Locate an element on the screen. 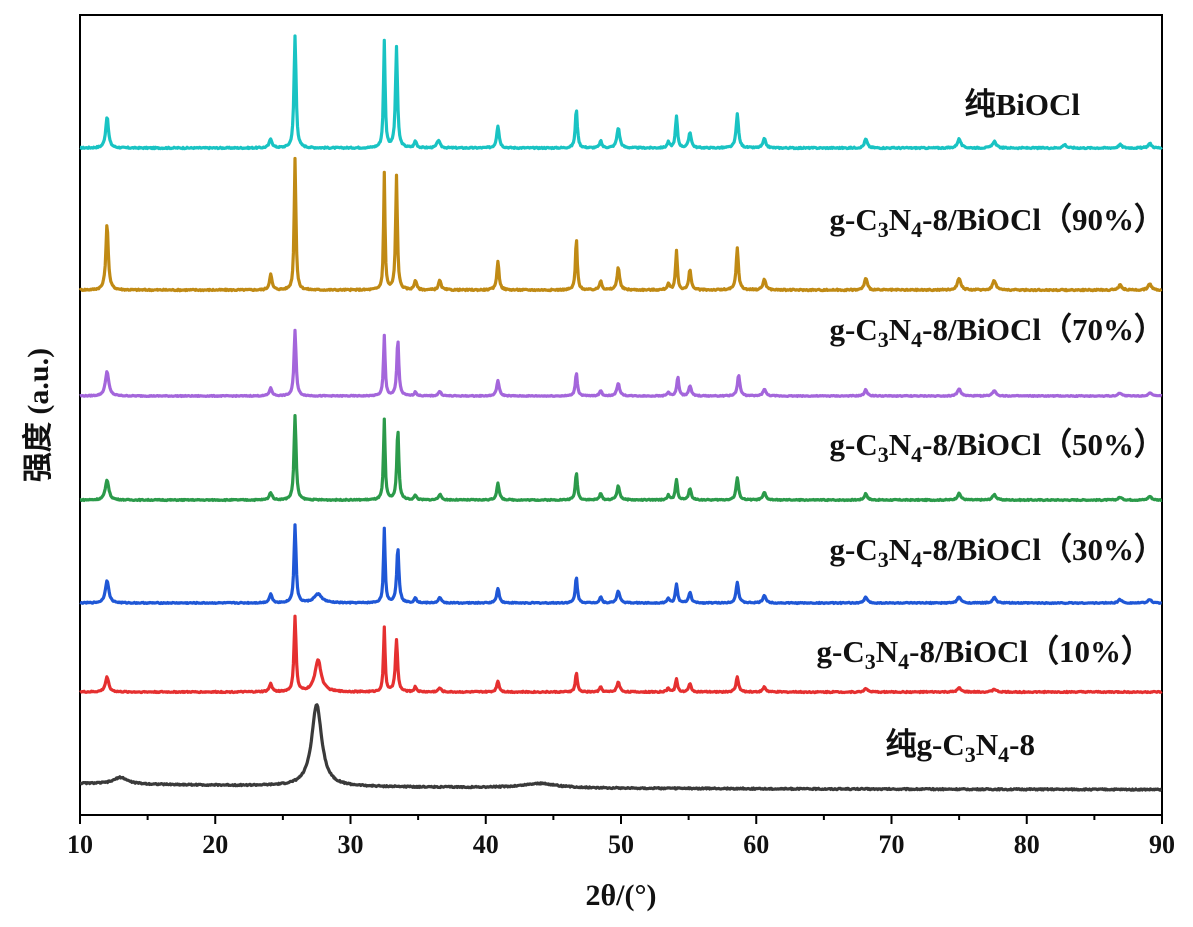 Image resolution: width=1193 pixels, height=927 pixels. x-tick-label: 30 is located at coordinates (351, 844).